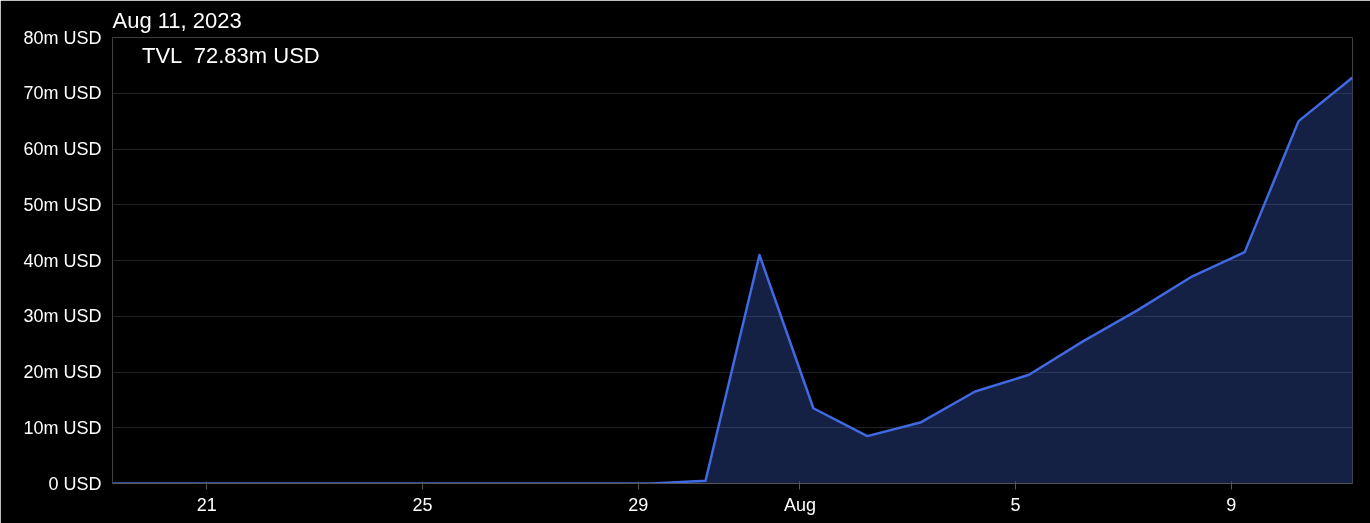  What do you see at coordinates (75, 483) in the screenshot?
I see `y-tick-label: 0 USD` at bounding box center [75, 483].